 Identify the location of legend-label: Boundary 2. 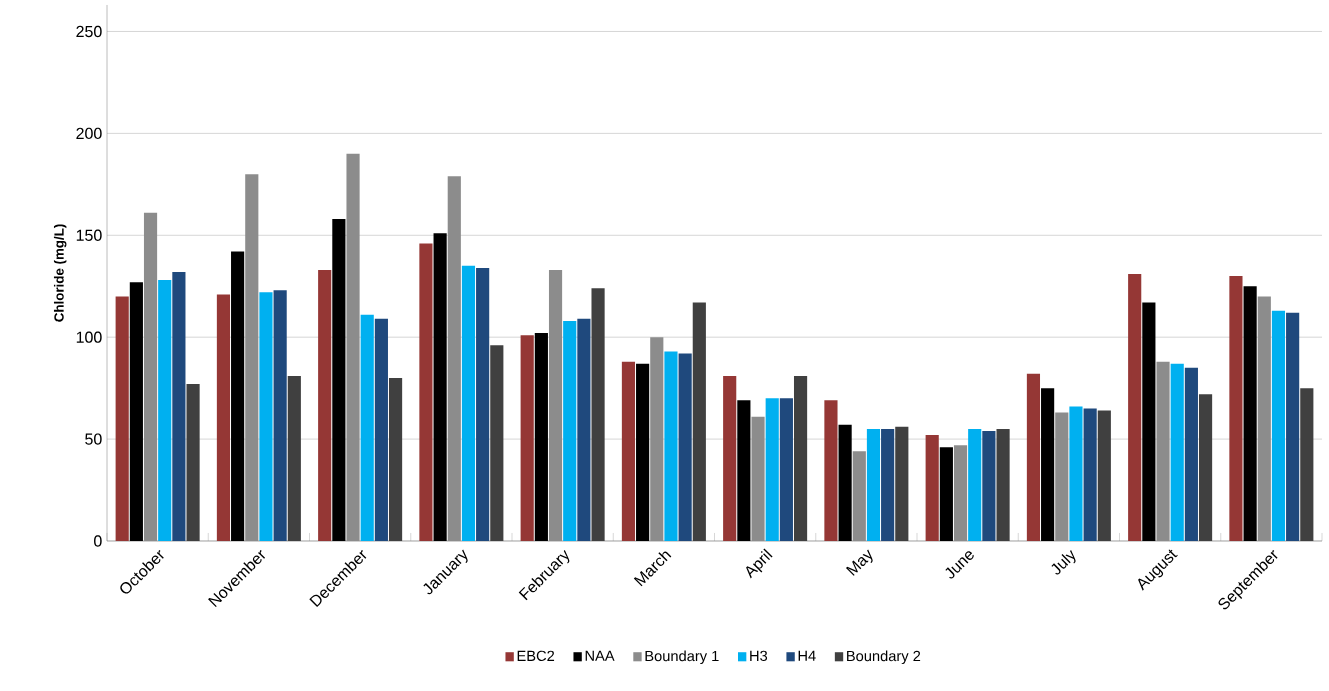
(884, 657).